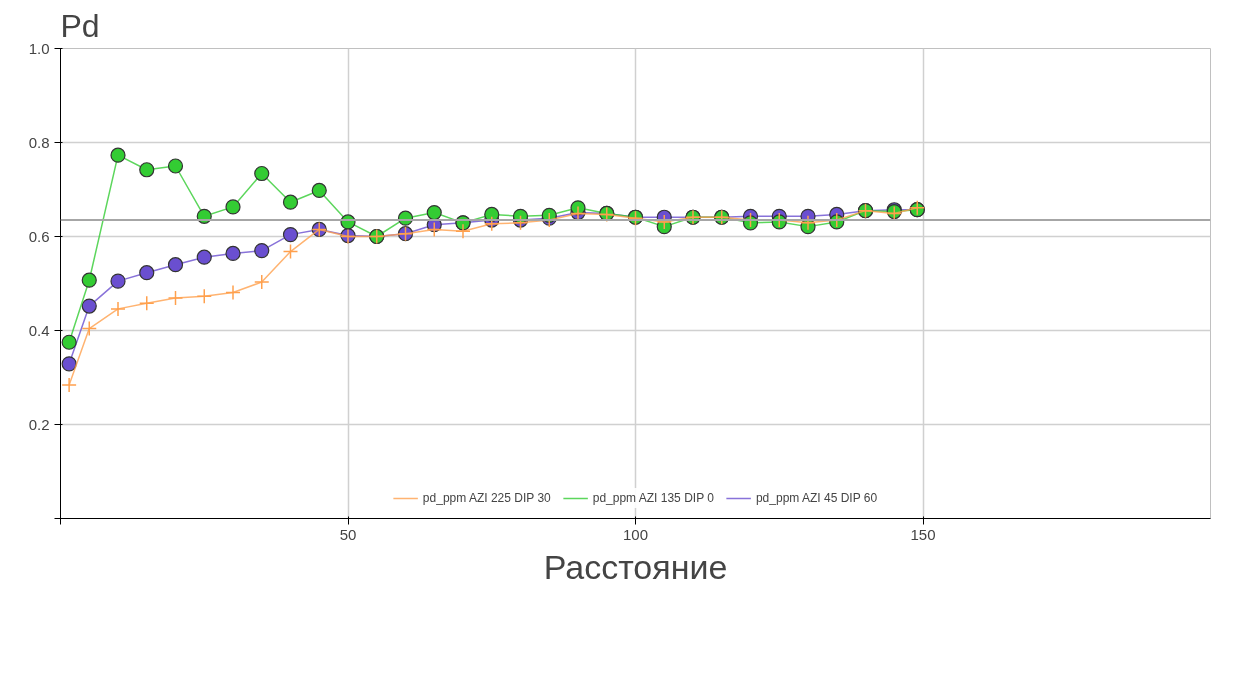  What do you see at coordinates (923, 534) in the screenshot?
I see `x-tick-label: 150` at bounding box center [923, 534].